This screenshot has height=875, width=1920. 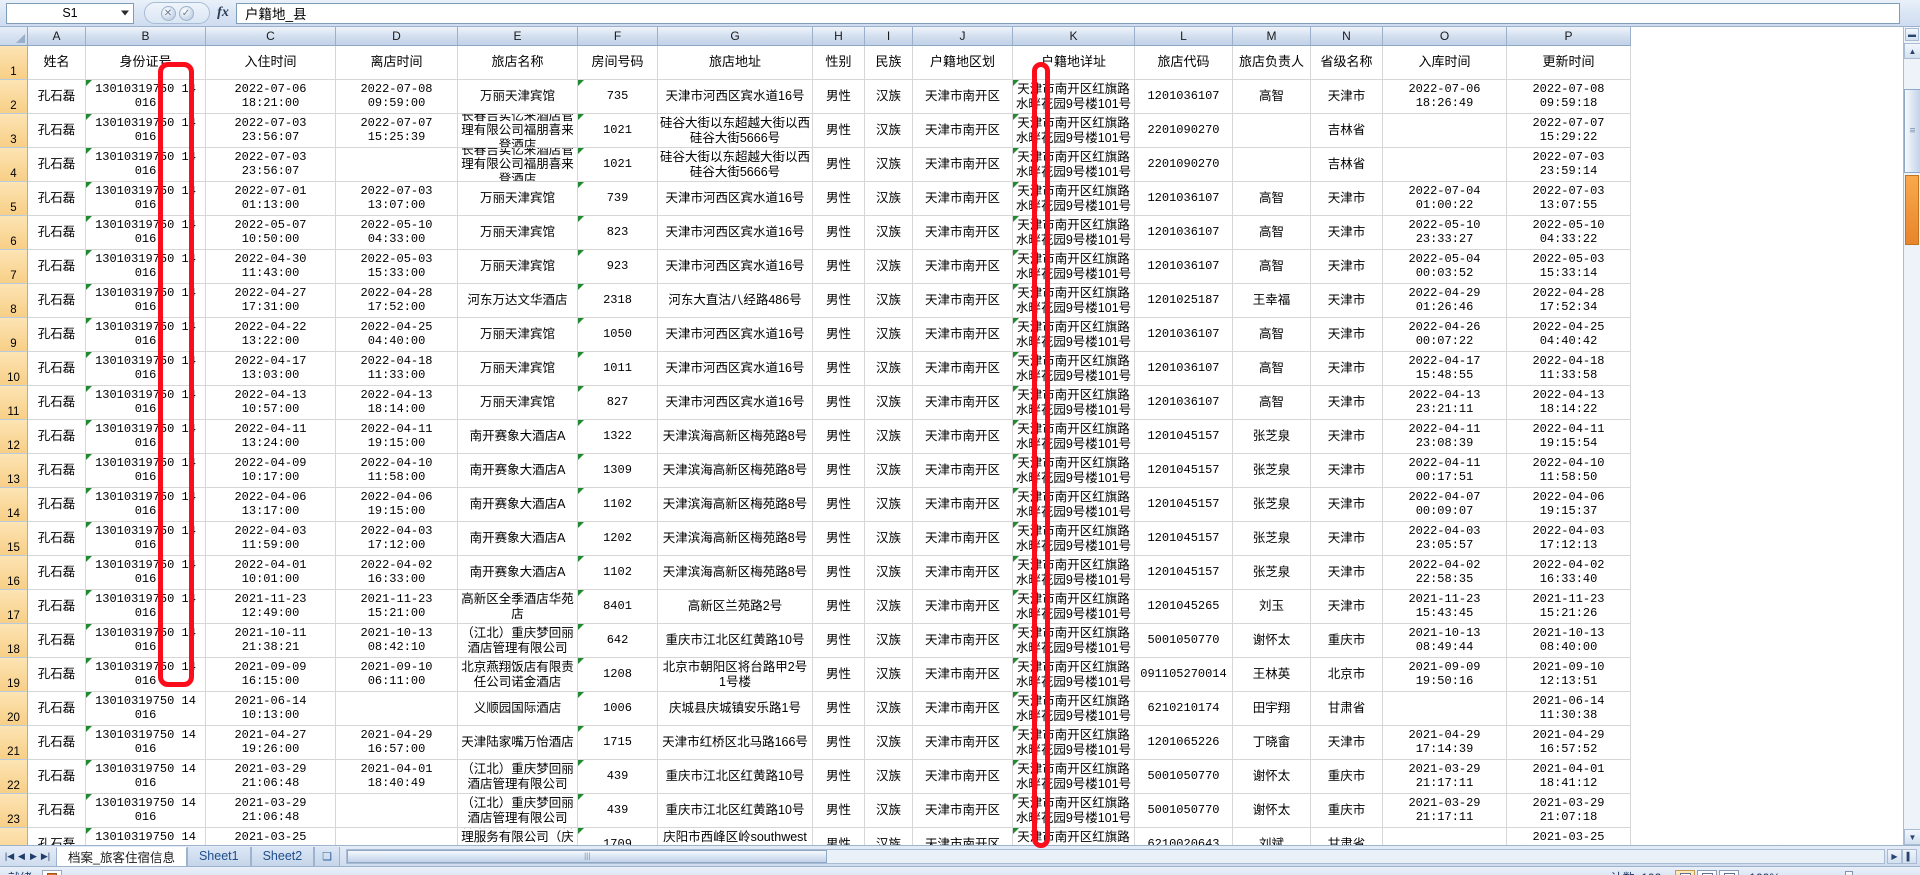 I want to click on column-header-C: C, so click(x=271, y=36).